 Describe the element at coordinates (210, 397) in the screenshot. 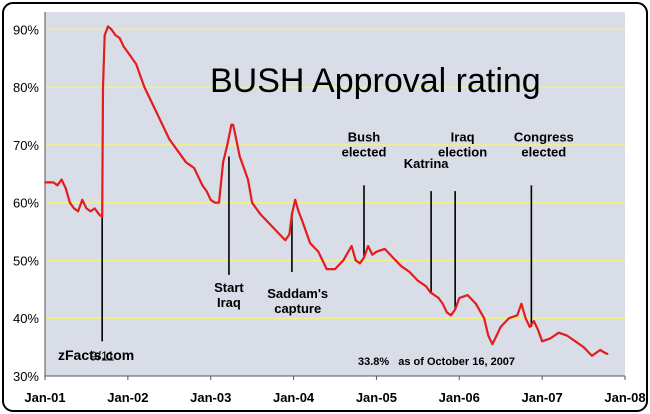

I see `x-tick-label: Jan-03` at that location.